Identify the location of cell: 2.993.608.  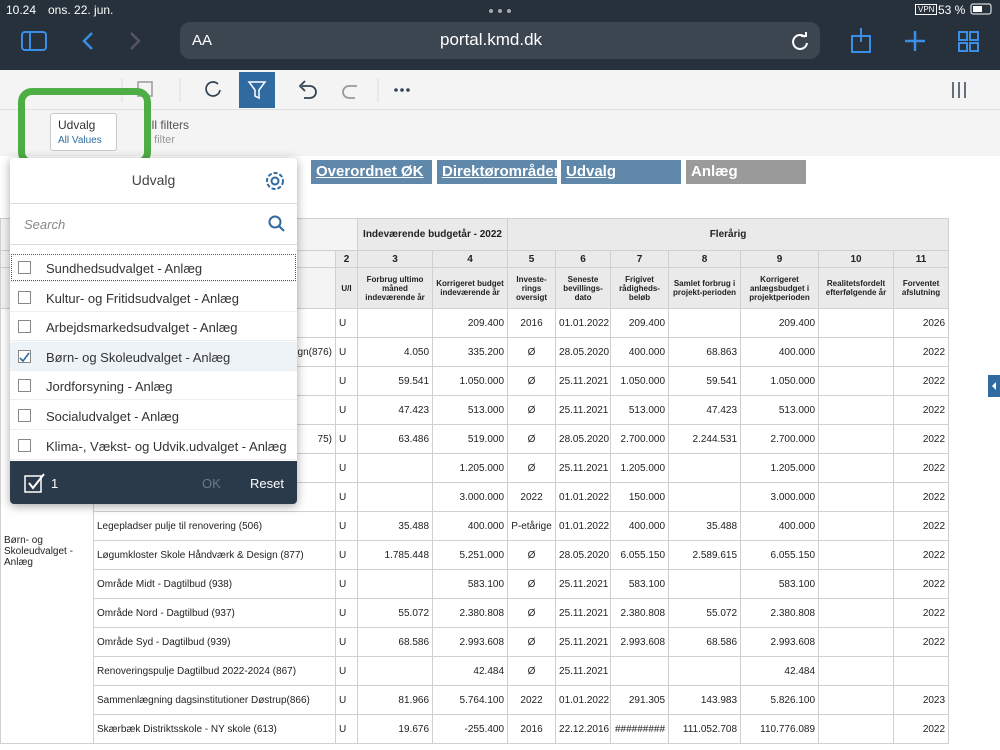
(640, 642).